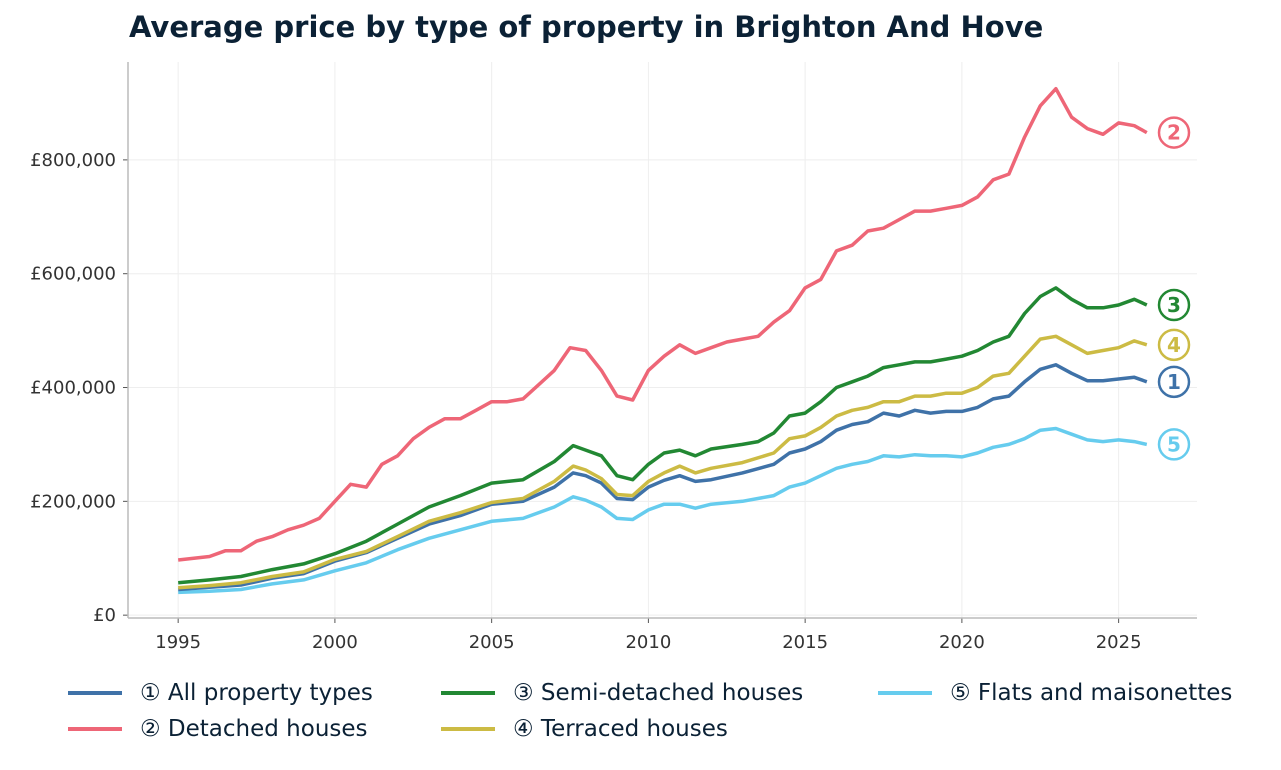 The height and width of the screenshot is (770, 1281). I want to click on end-marker-label-1: 1, so click(1174, 382).